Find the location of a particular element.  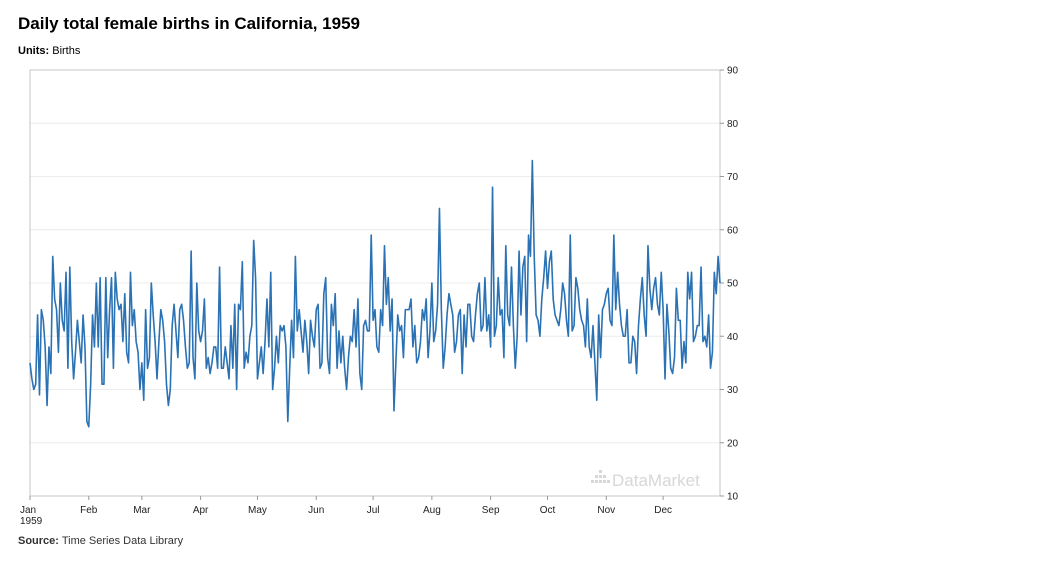

x-tick-label-jan: Jan is located at coordinates (28, 510).